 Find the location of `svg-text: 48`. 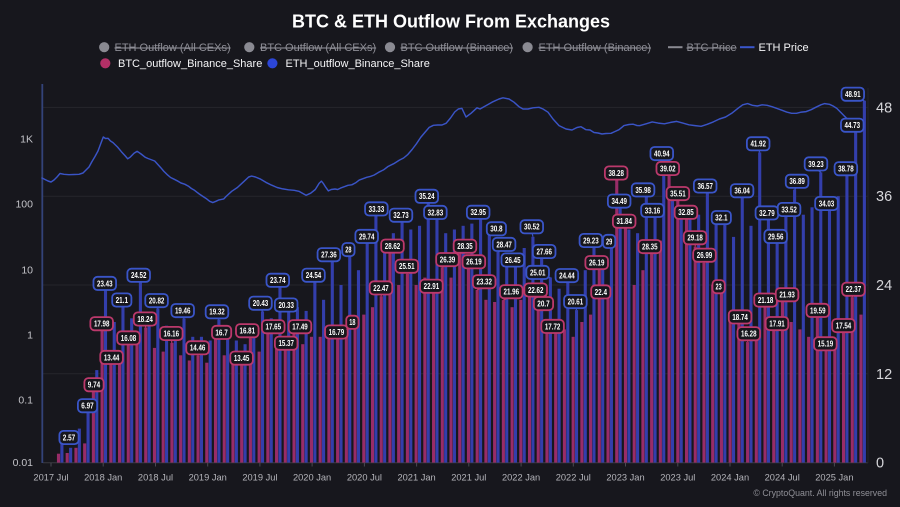

svg-text: 48 is located at coordinates (884, 108).